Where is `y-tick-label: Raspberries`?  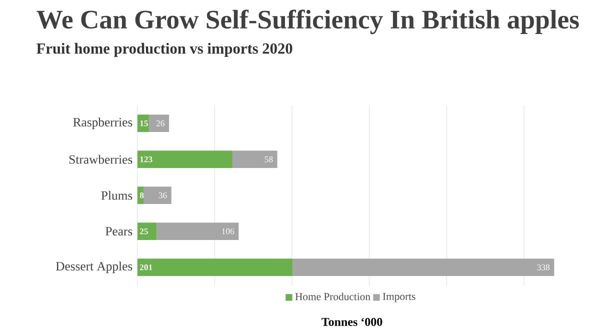 y-tick-label: Raspberries is located at coordinates (102, 123).